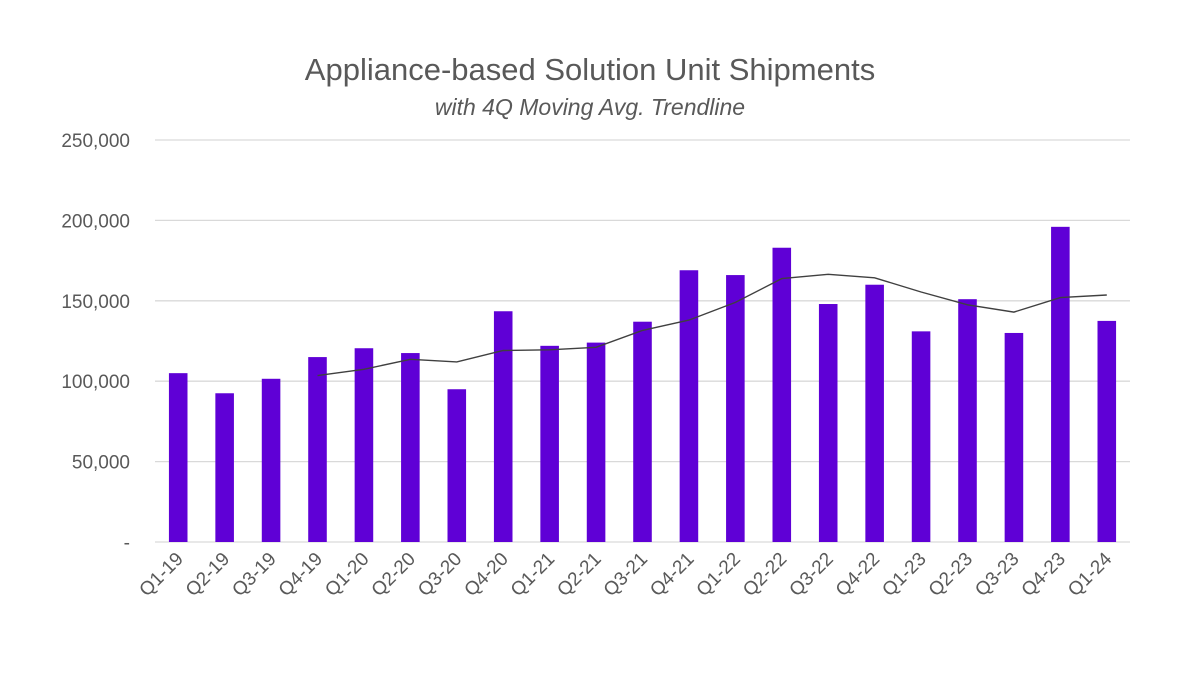 The image size is (1200, 675). What do you see at coordinates (590, 69) in the screenshot?
I see `chart-title: Appliance-based Solution Unit Shipments` at bounding box center [590, 69].